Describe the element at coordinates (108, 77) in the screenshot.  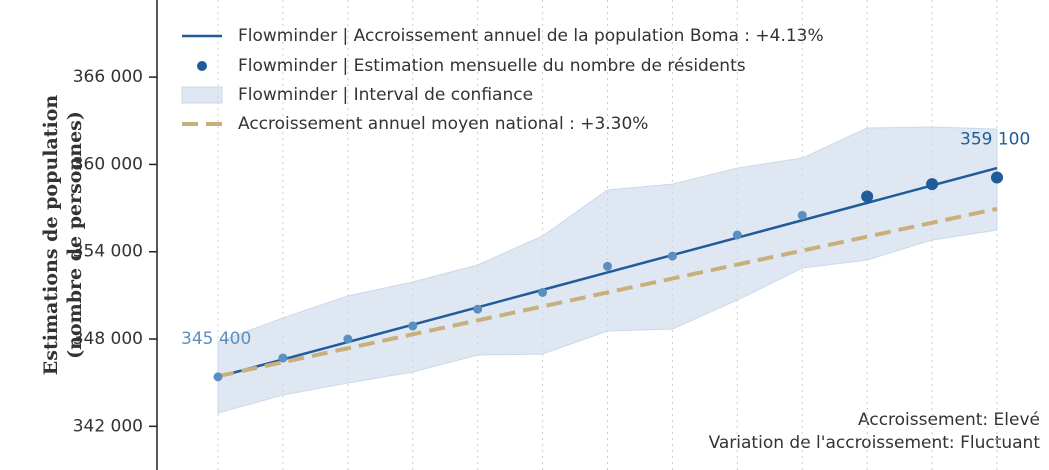
I see `y-tick-label: 366 000` at that location.